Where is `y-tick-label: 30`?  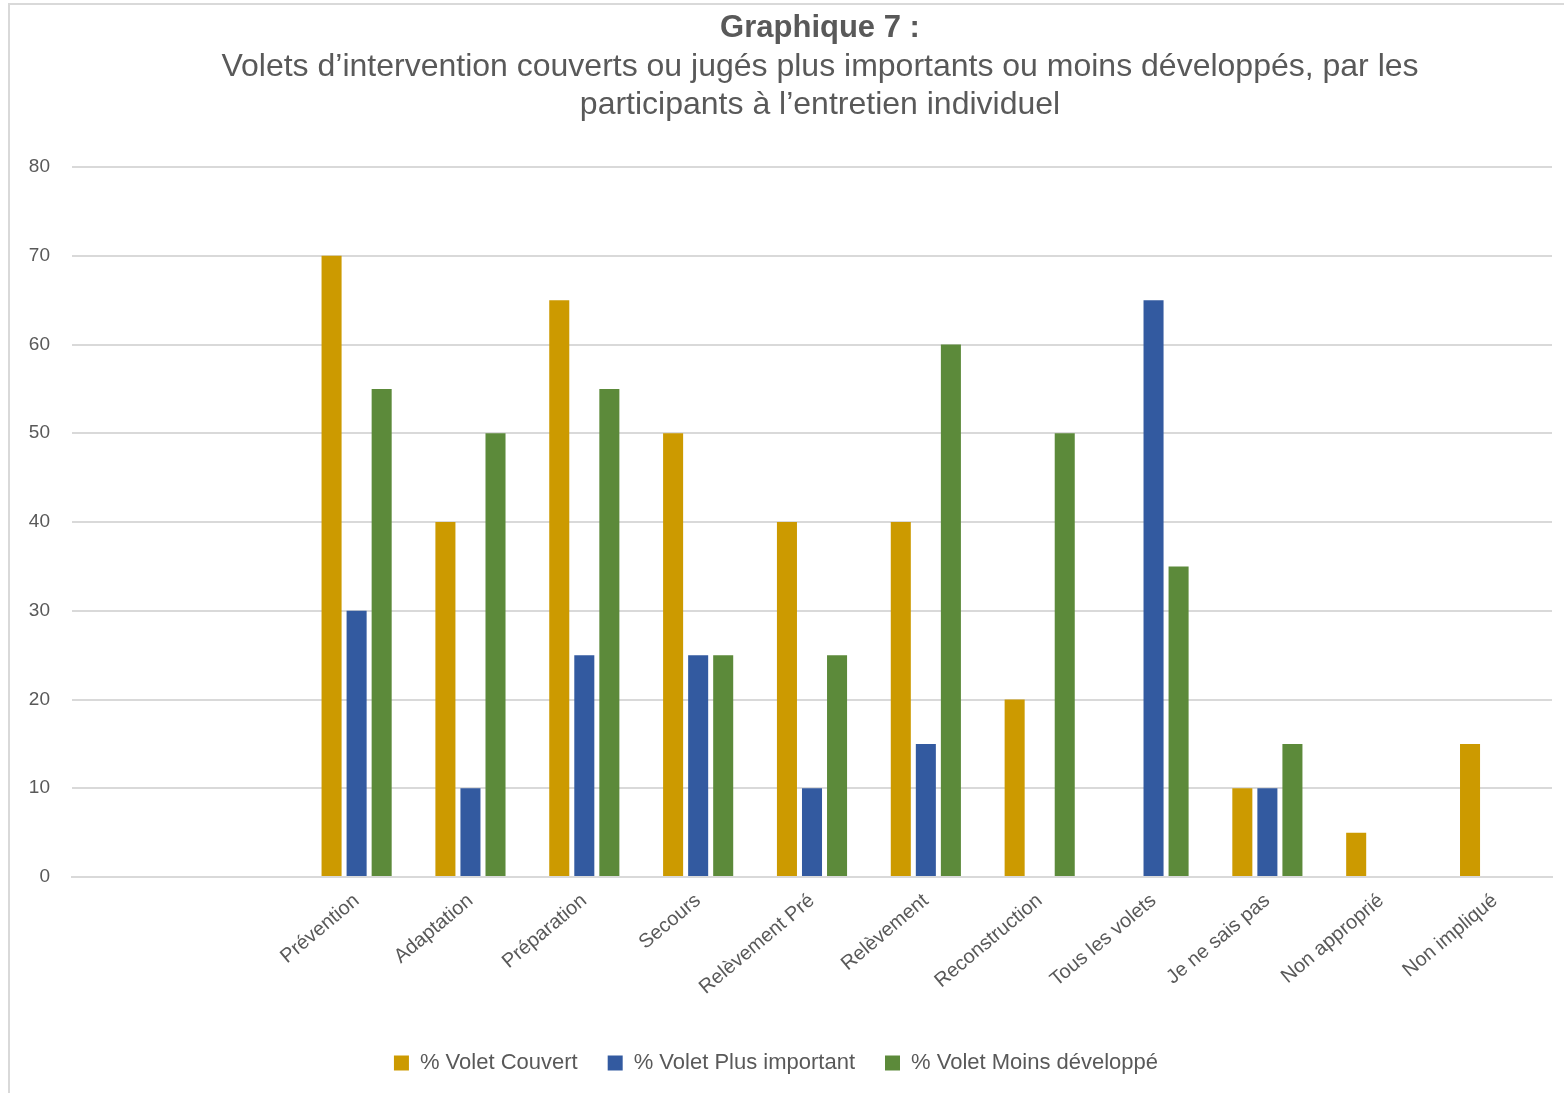
y-tick-label: 30 is located at coordinates (39, 609).